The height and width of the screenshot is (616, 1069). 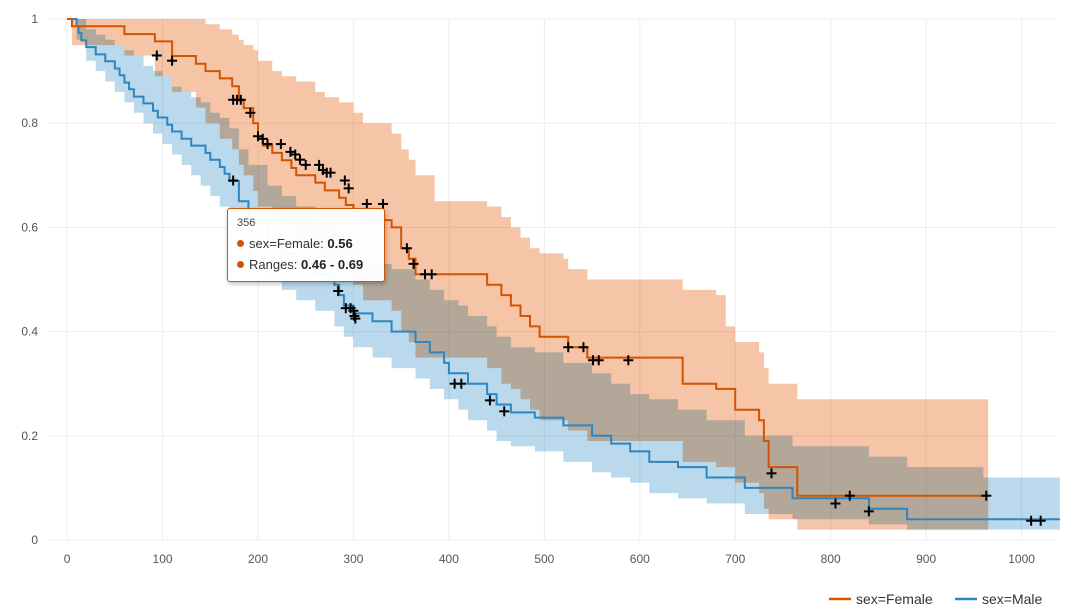 I want to click on y-tick-label: 0.4, so click(x=29, y=332).